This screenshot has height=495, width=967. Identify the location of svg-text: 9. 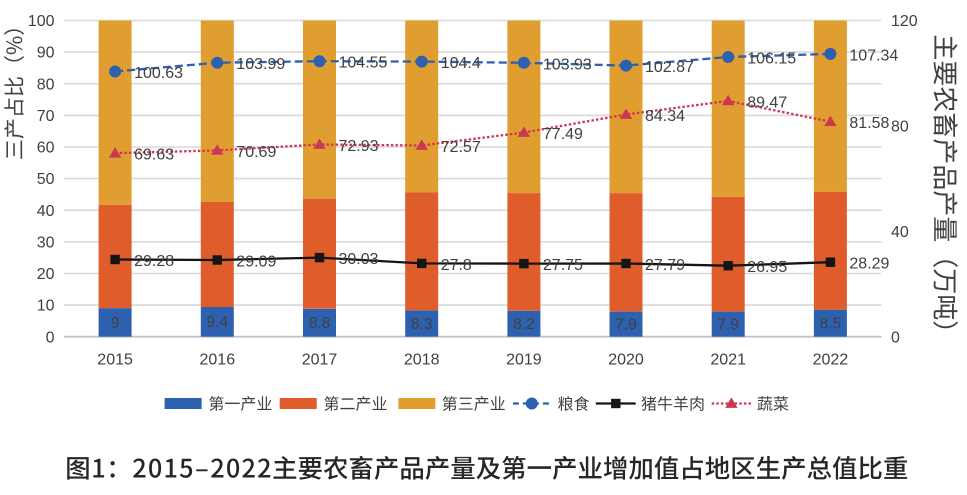
(115, 323).